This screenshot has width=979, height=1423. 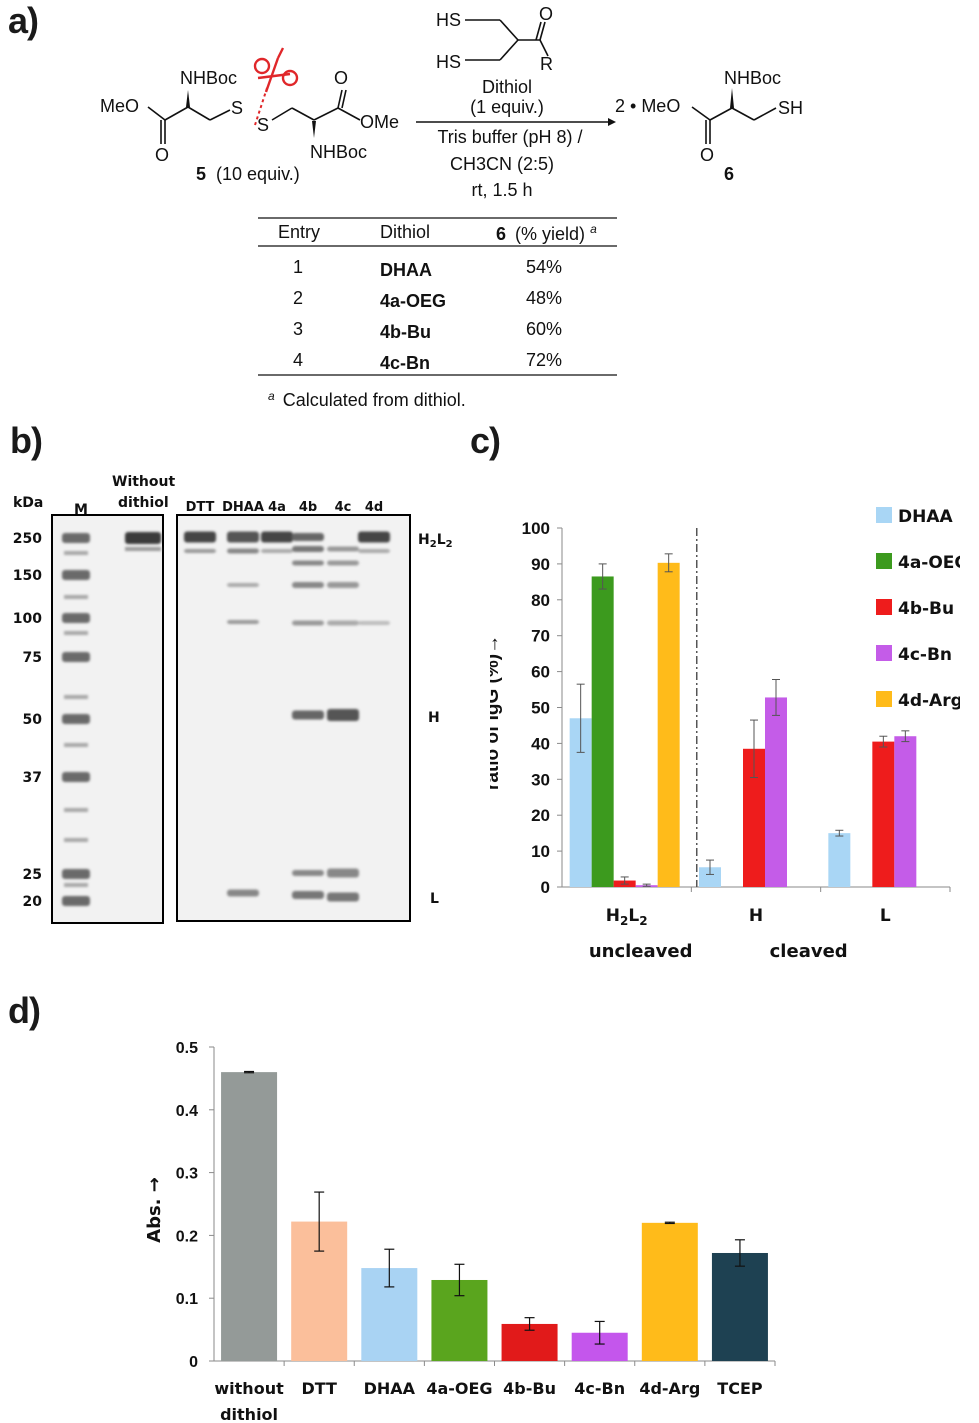 What do you see at coordinates (406, 270) in the screenshot?
I see `table-cell-dithiol: DHAA` at bounding box center [406, 270].